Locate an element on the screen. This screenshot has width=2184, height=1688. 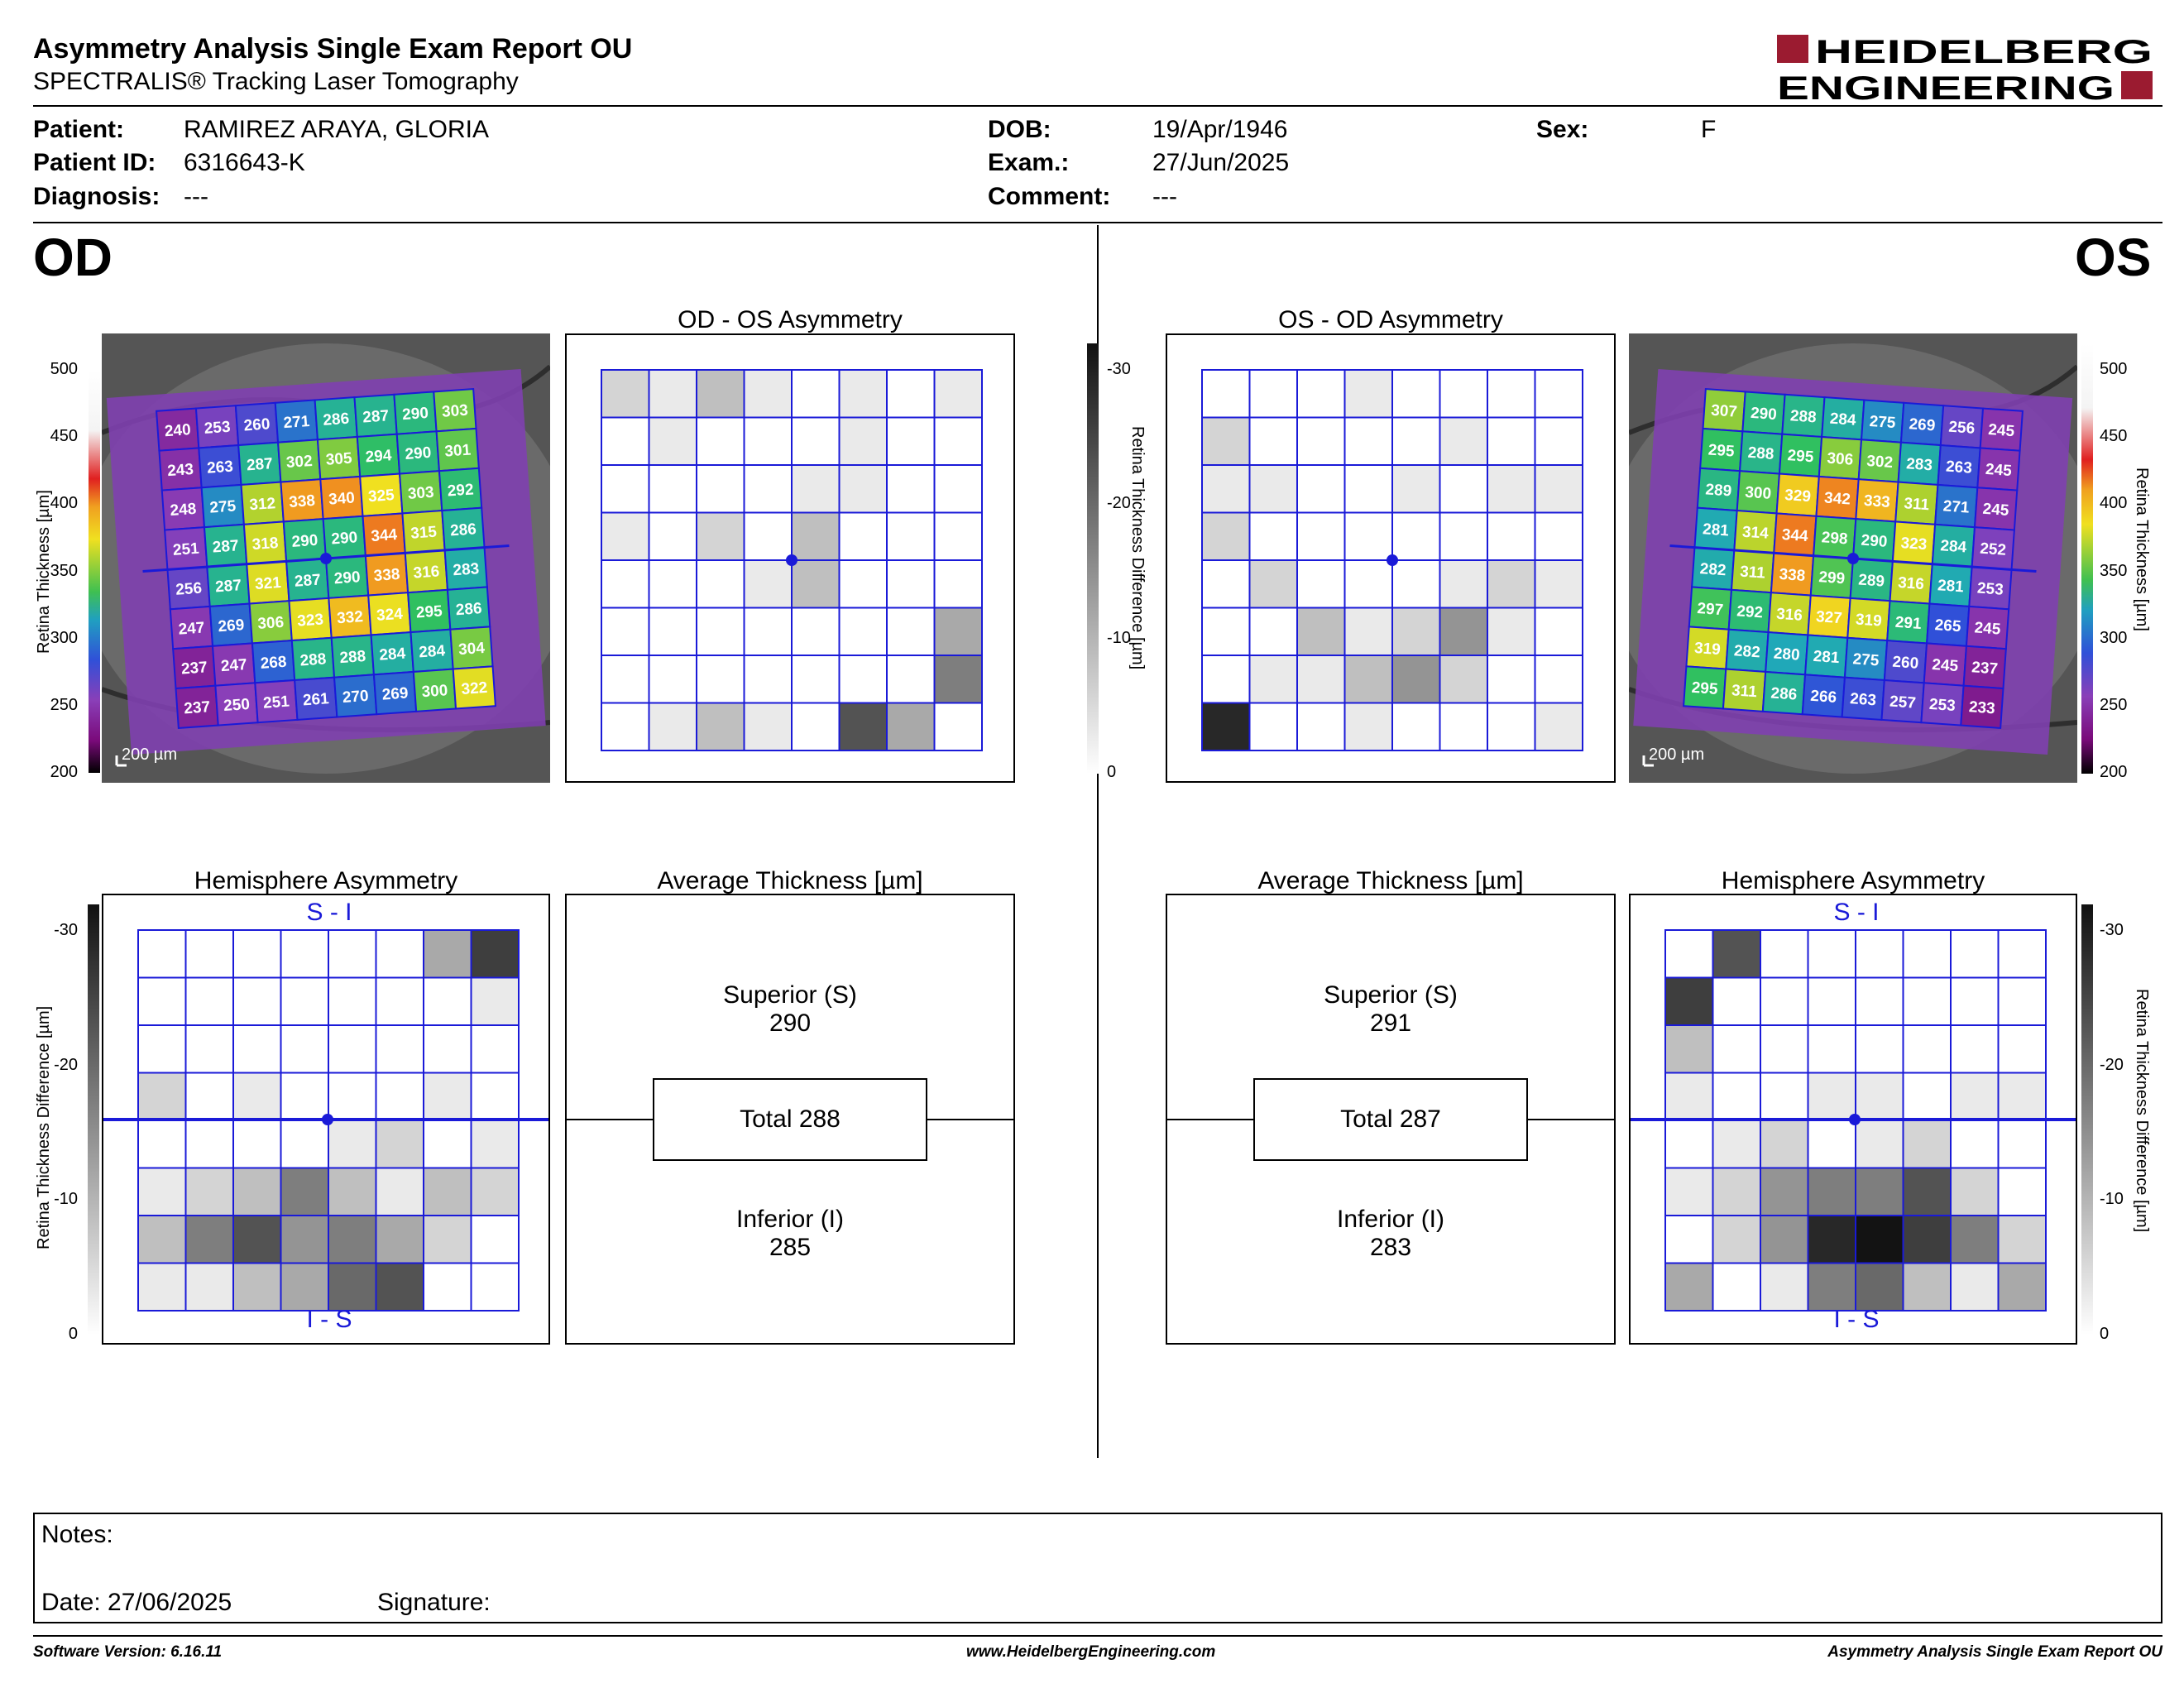
footer-website: www.HeidelbergEngineering.com is located at coordinates (1091, 1652).